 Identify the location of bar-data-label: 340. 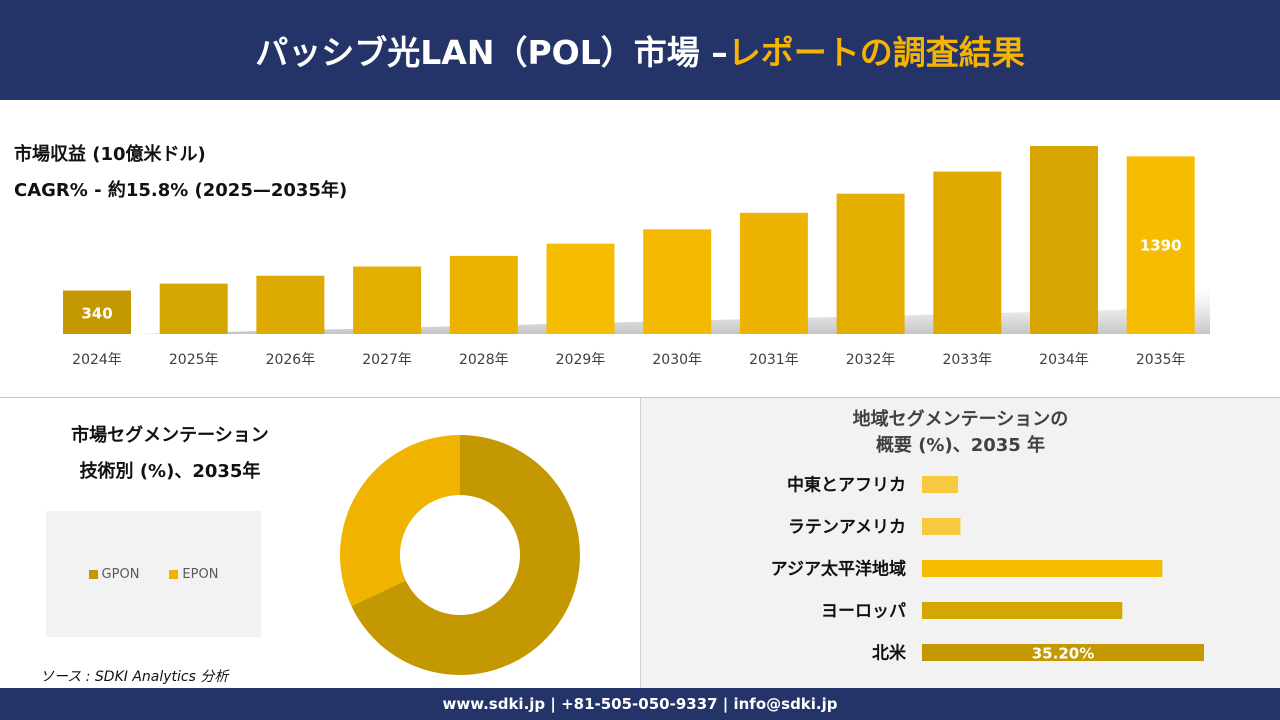
(96, 313).